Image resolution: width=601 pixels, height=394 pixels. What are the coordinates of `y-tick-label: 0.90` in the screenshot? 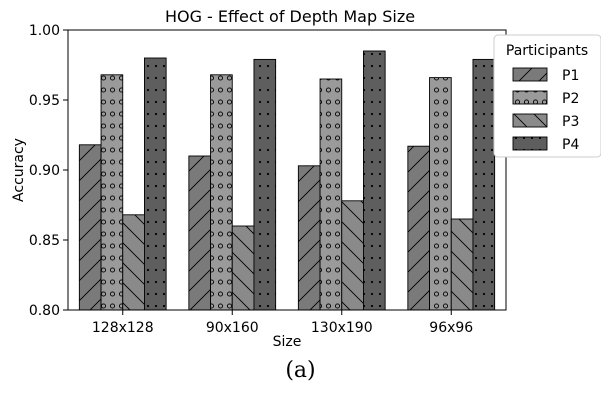 It's located at (44, 171).